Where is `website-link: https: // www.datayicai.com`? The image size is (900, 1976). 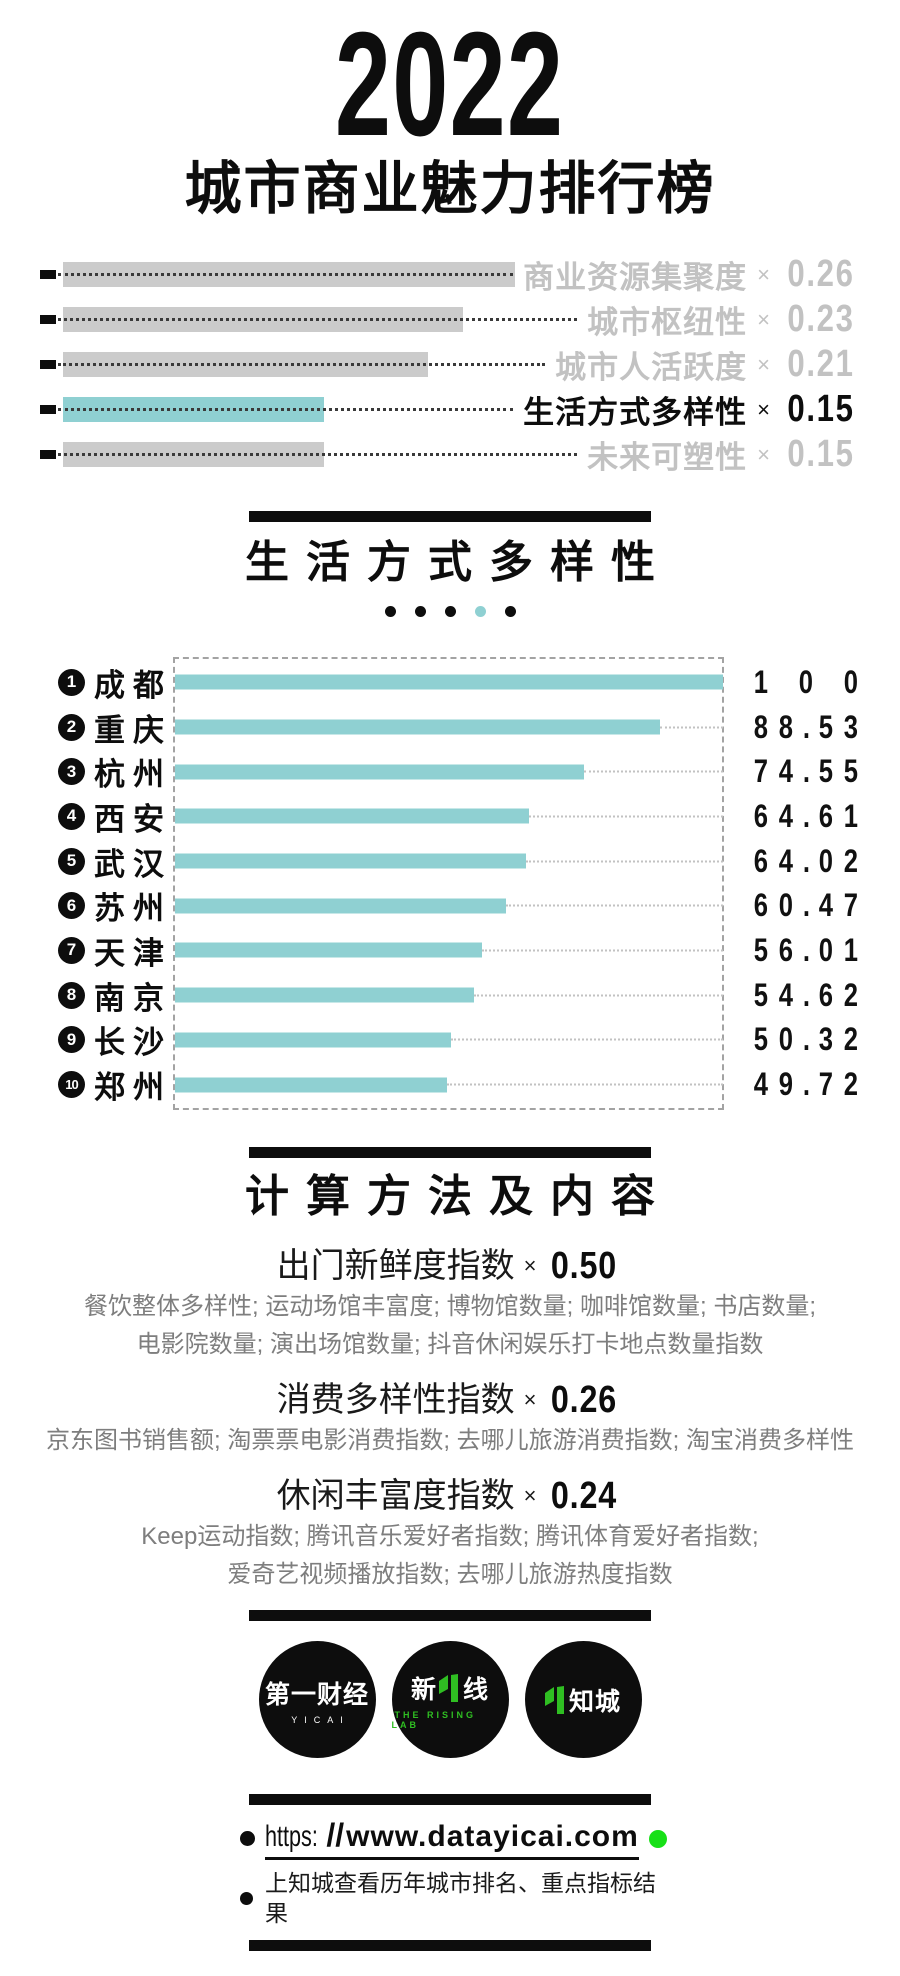
website-link: https: // www.datayicai.com is located at coordinates (452, 1838).